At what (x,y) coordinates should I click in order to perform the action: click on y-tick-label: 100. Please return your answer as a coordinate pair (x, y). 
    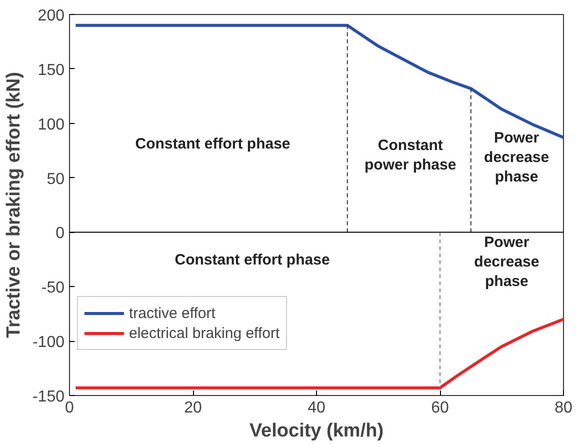
    Looking at the image, I should click on (51, 125).